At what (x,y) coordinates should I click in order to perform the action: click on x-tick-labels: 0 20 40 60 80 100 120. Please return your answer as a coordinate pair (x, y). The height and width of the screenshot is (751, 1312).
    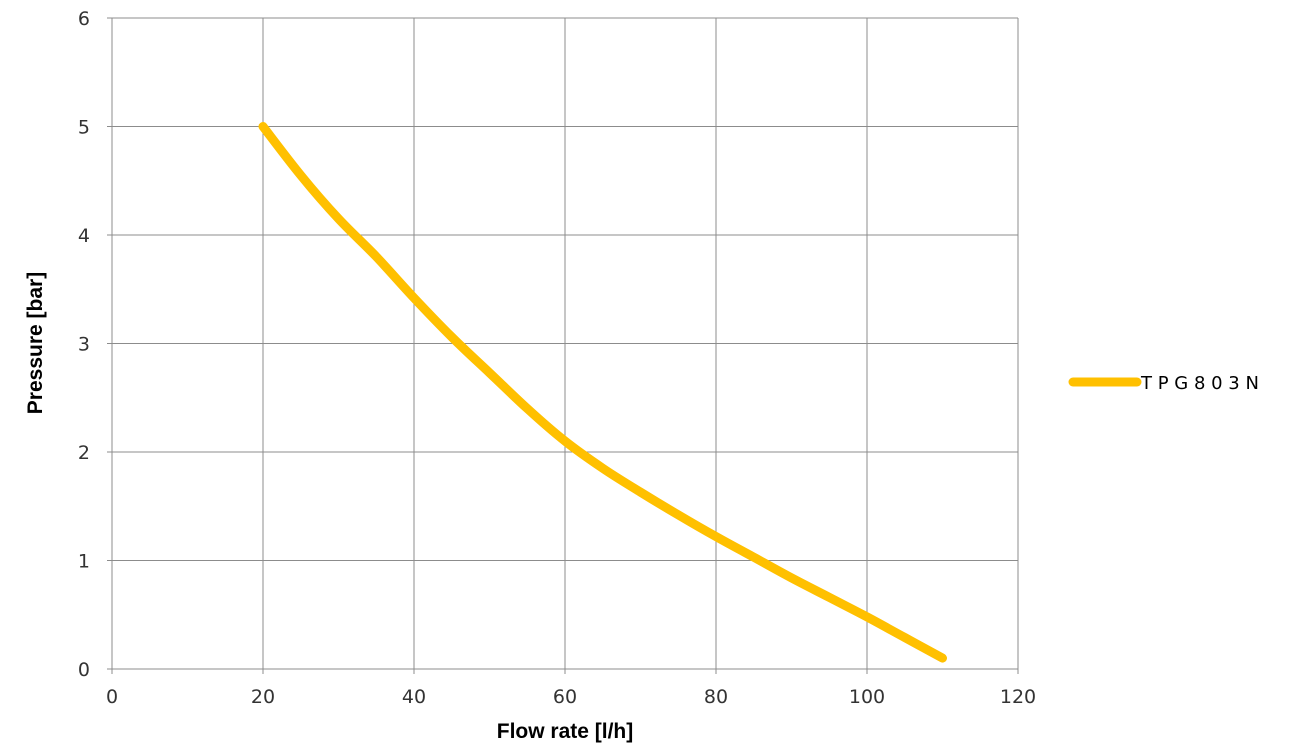
    Looking at the image, I should click on (571, 697).